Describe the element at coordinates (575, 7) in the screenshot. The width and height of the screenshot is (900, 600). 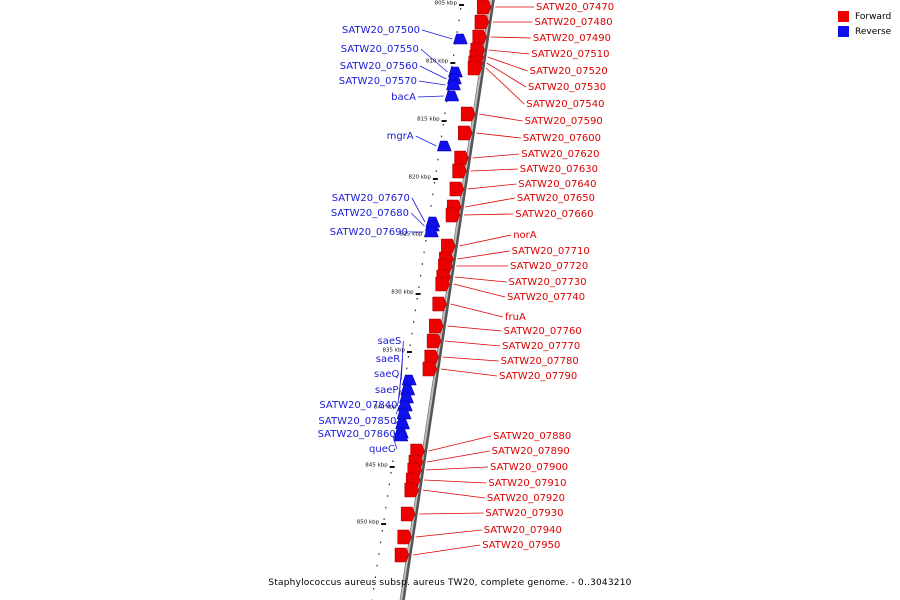
I see `forward-gene-label: SATW20_07470` at that location.